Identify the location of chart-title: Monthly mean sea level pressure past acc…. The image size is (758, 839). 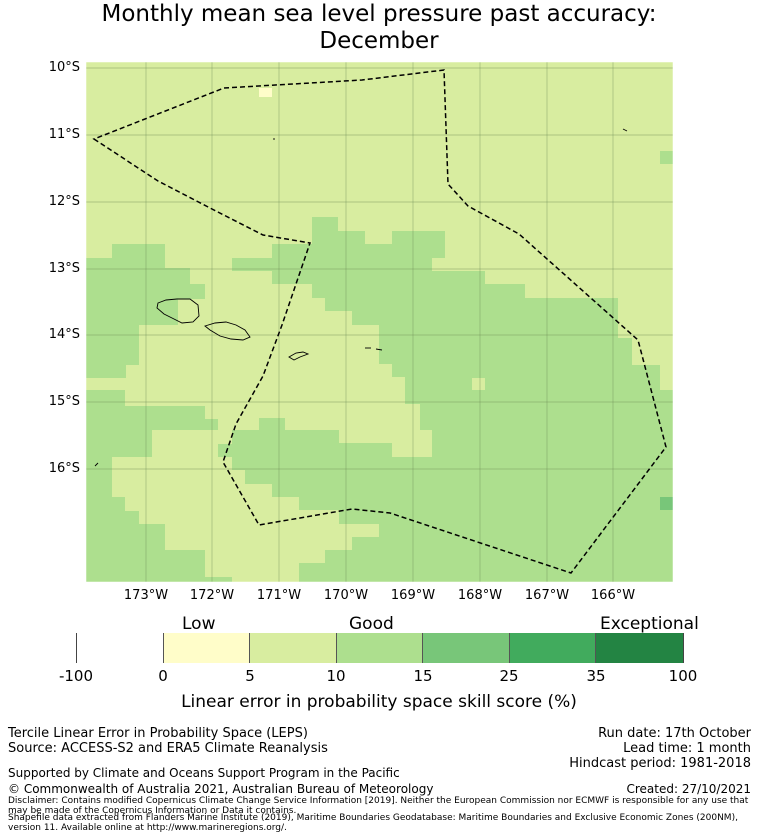
(379, 14).